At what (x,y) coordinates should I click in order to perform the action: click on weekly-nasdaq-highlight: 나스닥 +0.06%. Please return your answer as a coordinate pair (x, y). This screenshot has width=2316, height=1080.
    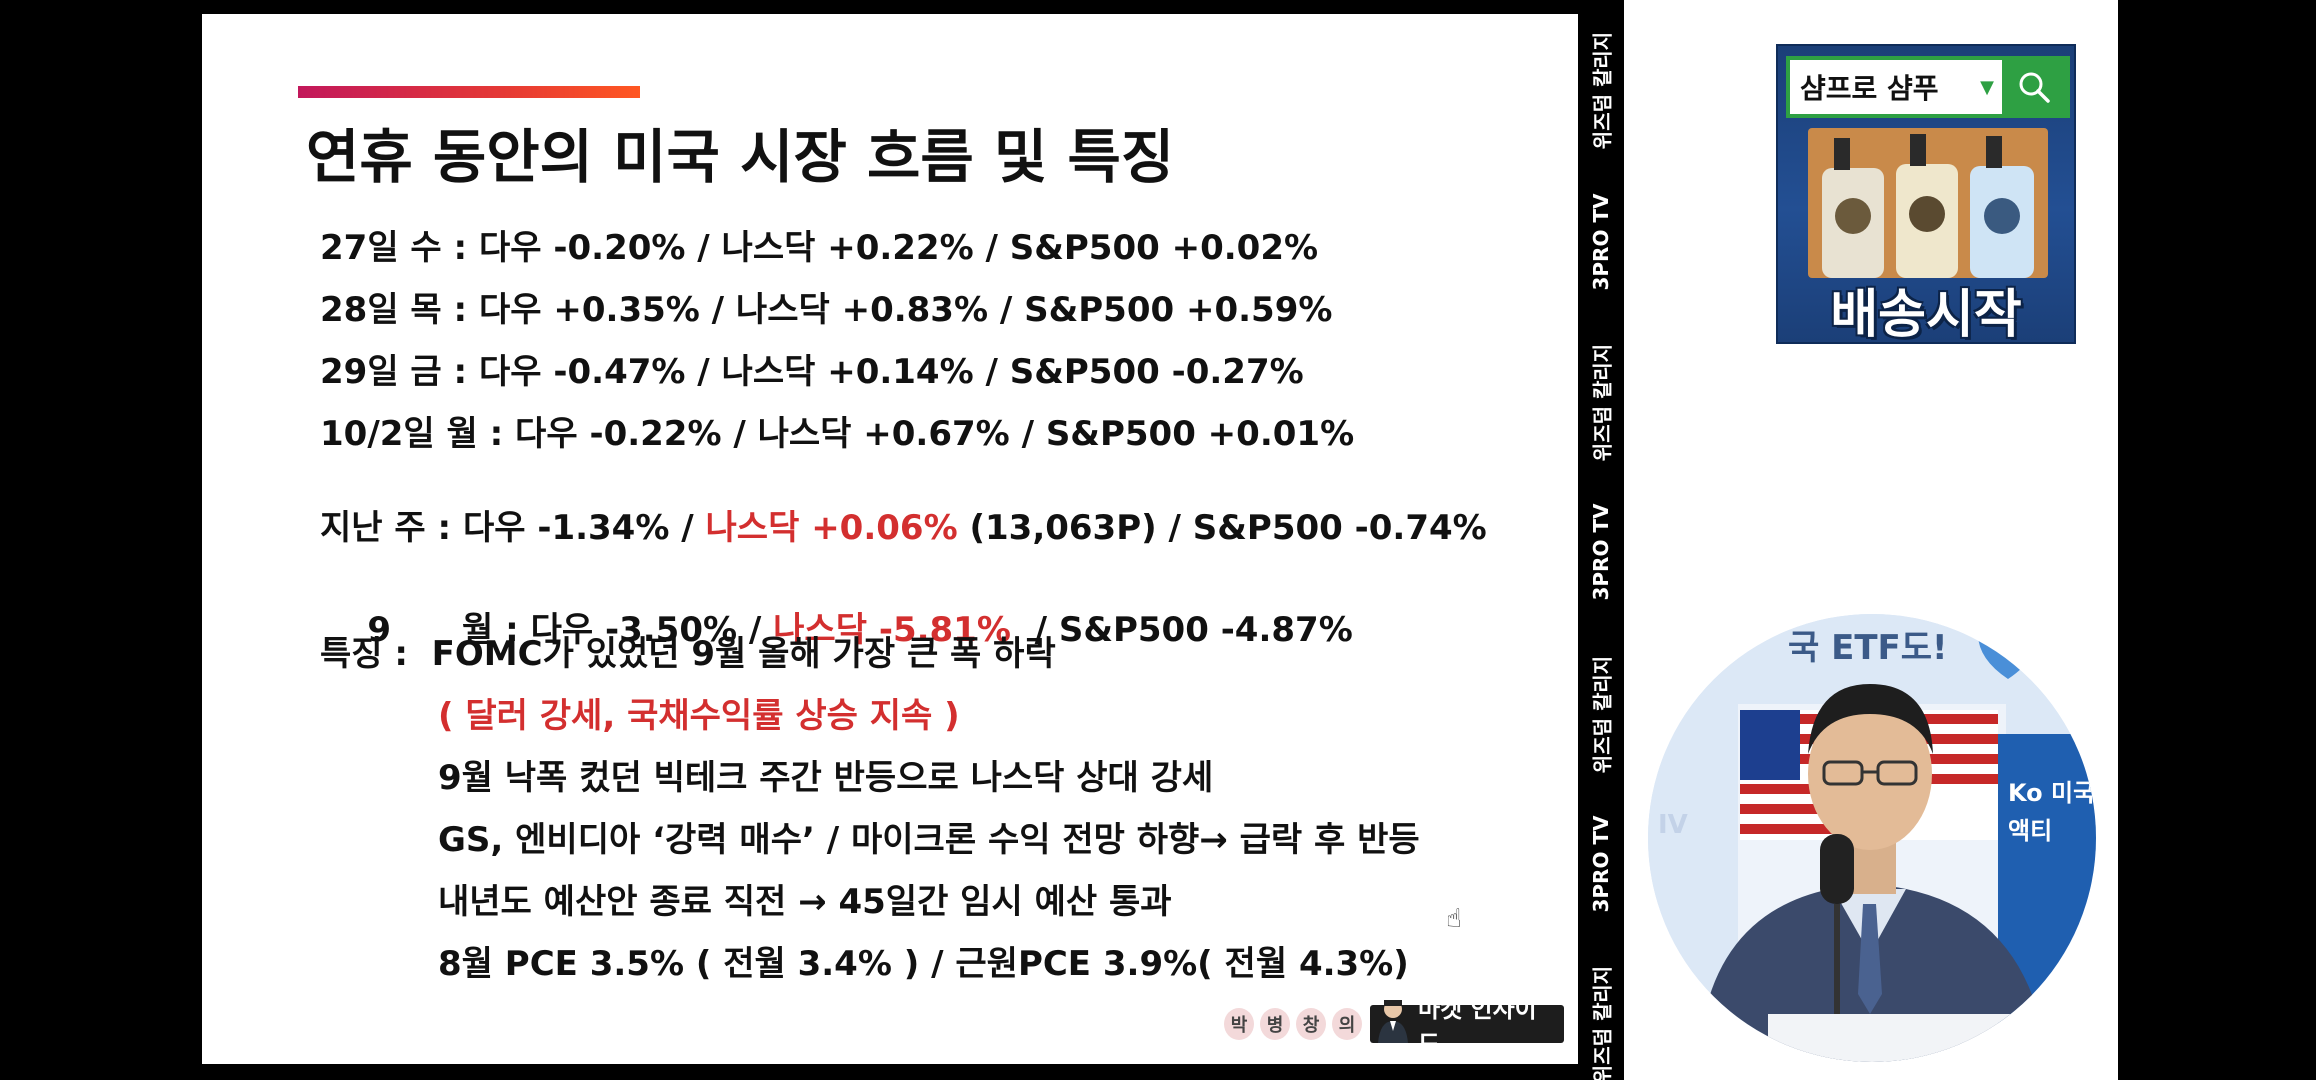
    Looking at the image, I should click on (831, 528).